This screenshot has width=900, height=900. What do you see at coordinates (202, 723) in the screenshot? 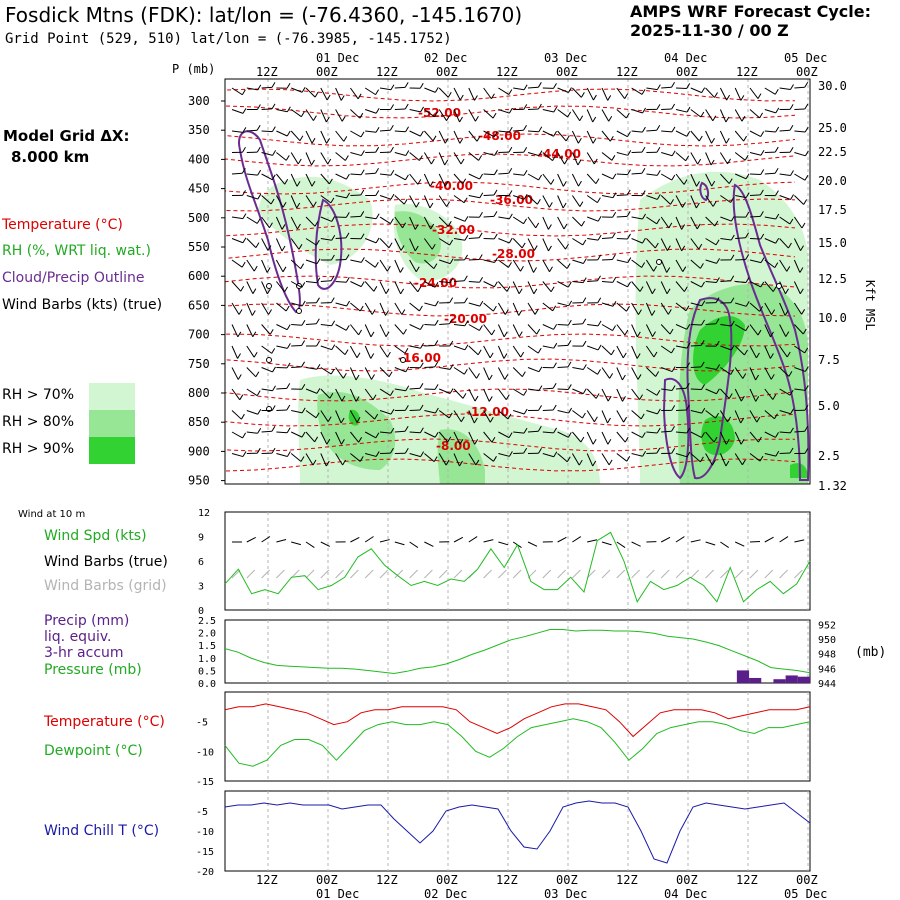
I see `temperature-ytick-label: -5` at bounding box center [202, 723].